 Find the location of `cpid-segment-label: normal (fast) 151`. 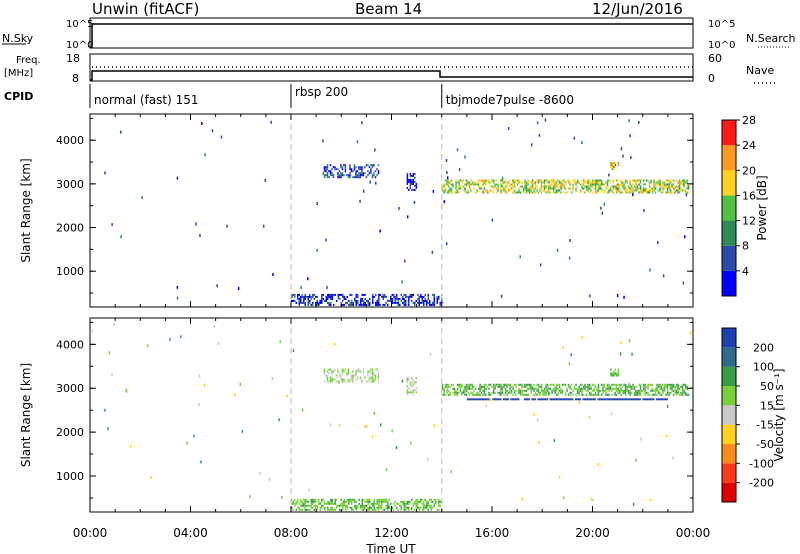

cpid-segment-label: normal (fast) 151 is located at coordinates (146, 100).